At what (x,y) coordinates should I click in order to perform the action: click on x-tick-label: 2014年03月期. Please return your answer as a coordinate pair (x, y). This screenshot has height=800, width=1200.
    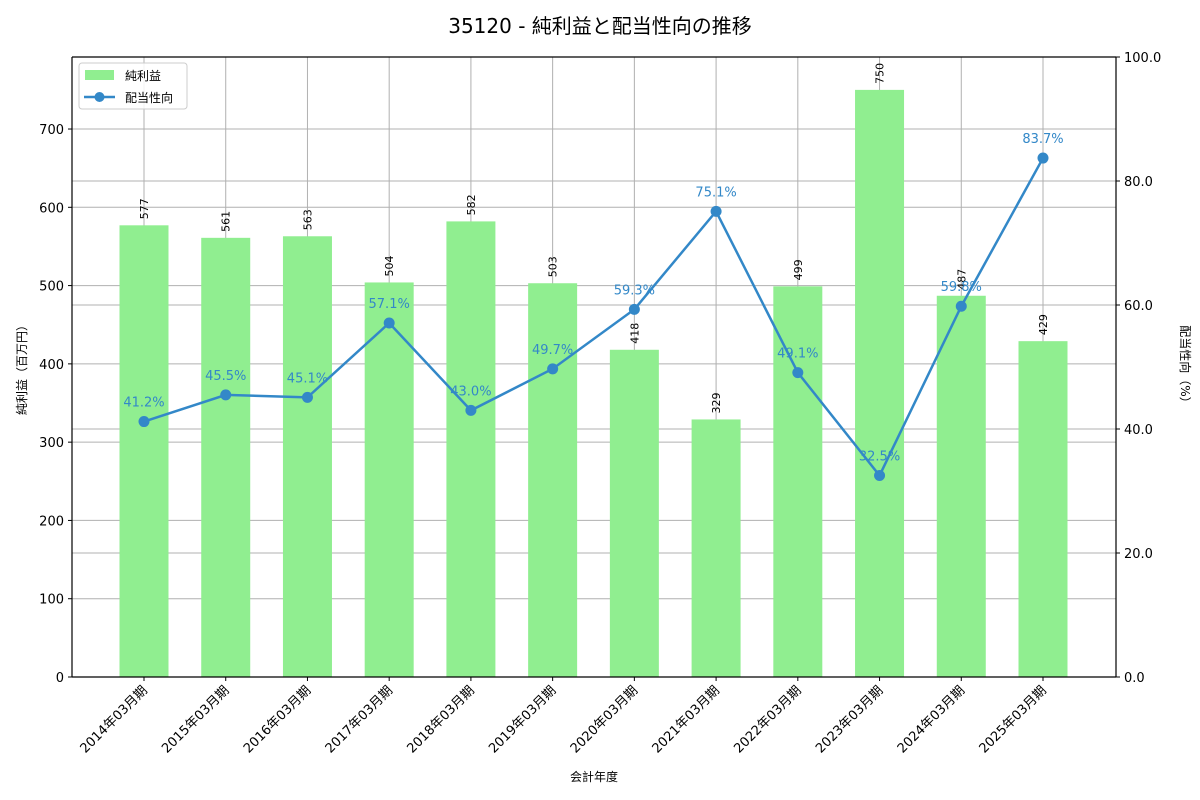
    Looking at the image, I should click on (114, 719).